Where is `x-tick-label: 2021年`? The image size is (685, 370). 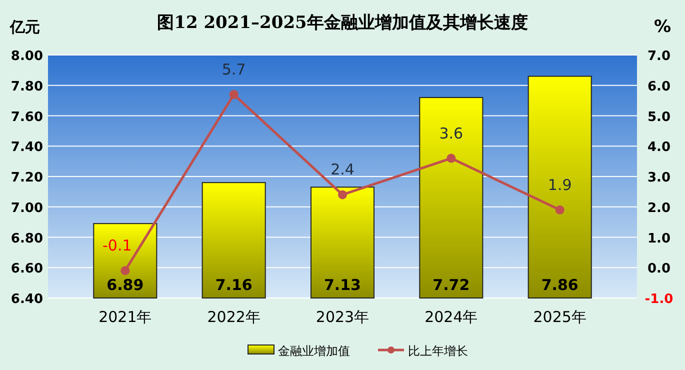 x-tick-label: 2021年 is located at coordinates (125, 317).